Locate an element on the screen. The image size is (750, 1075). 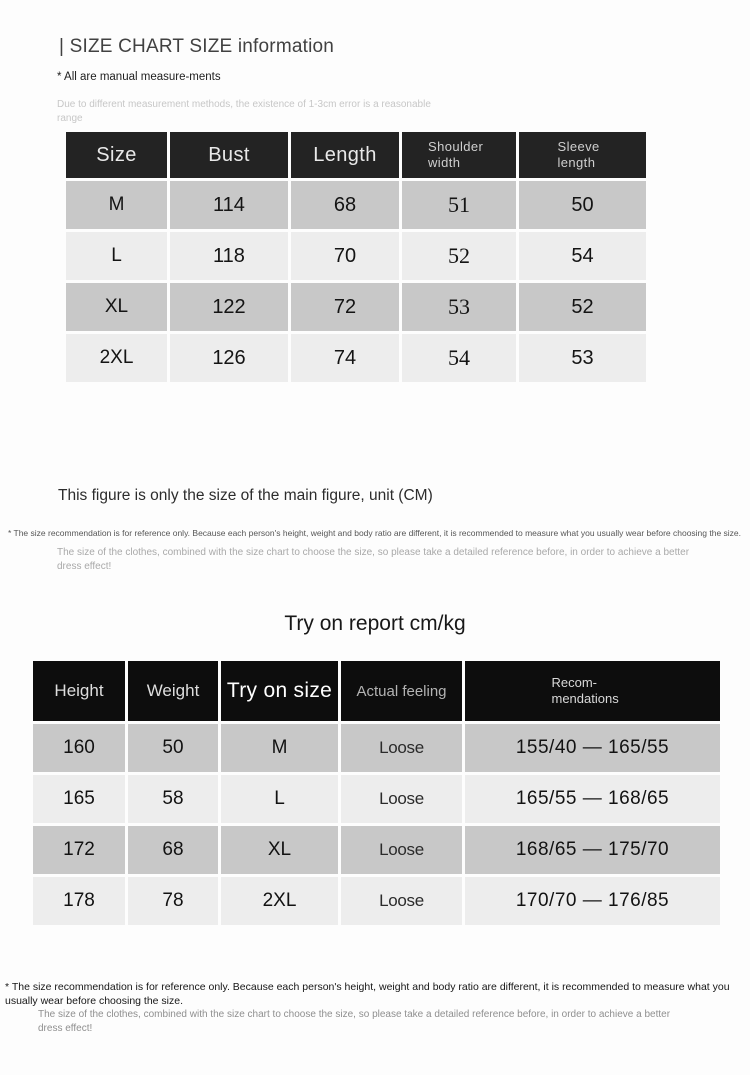
table-row: L 118 70 52 54 is located at coordinates (356, 256).